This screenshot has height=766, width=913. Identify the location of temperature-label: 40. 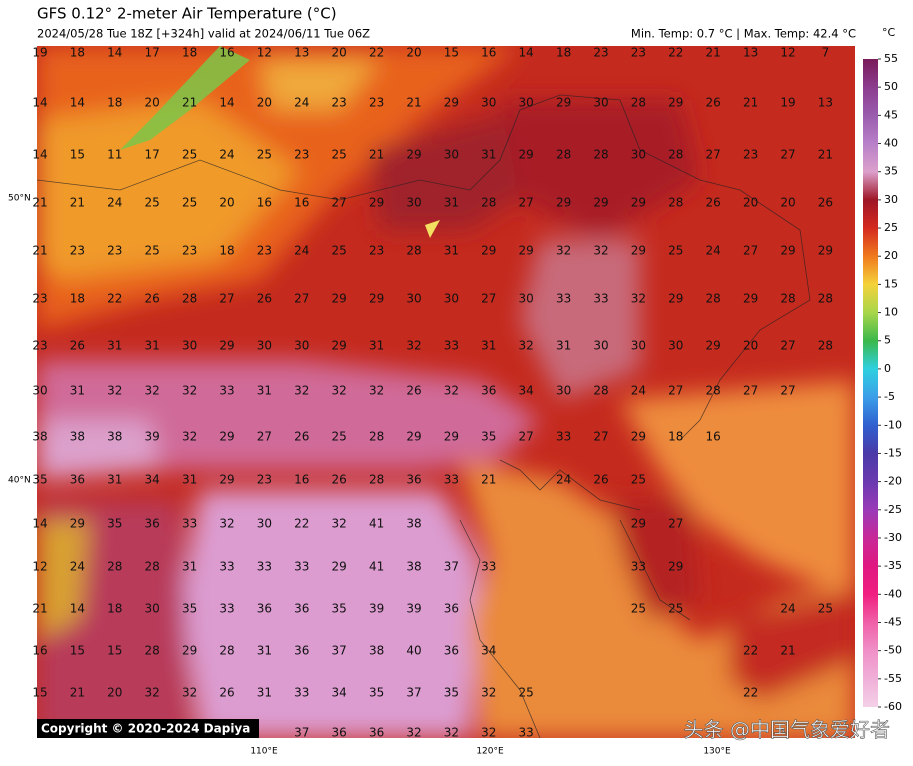
(413, 651).